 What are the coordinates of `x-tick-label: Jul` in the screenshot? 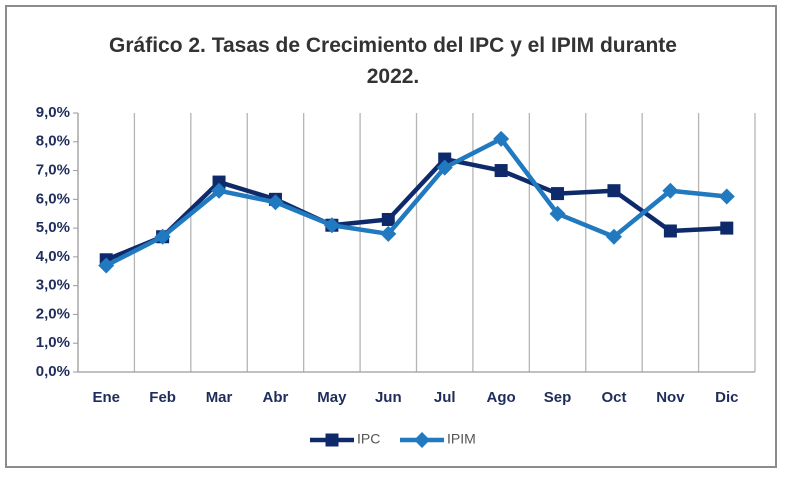 It's located at (445, 397).